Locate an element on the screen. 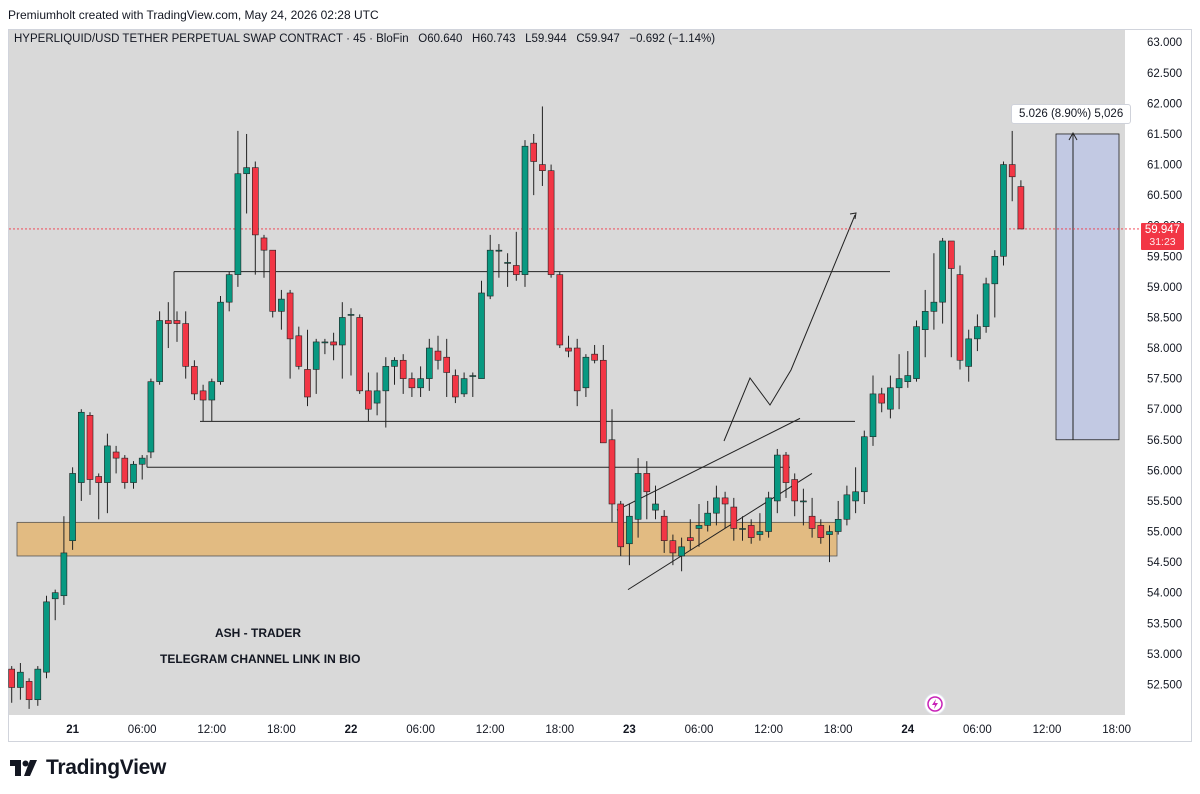 This screenshot has height=794, width=1200. close-label: C is located at coordinates (580, 39).